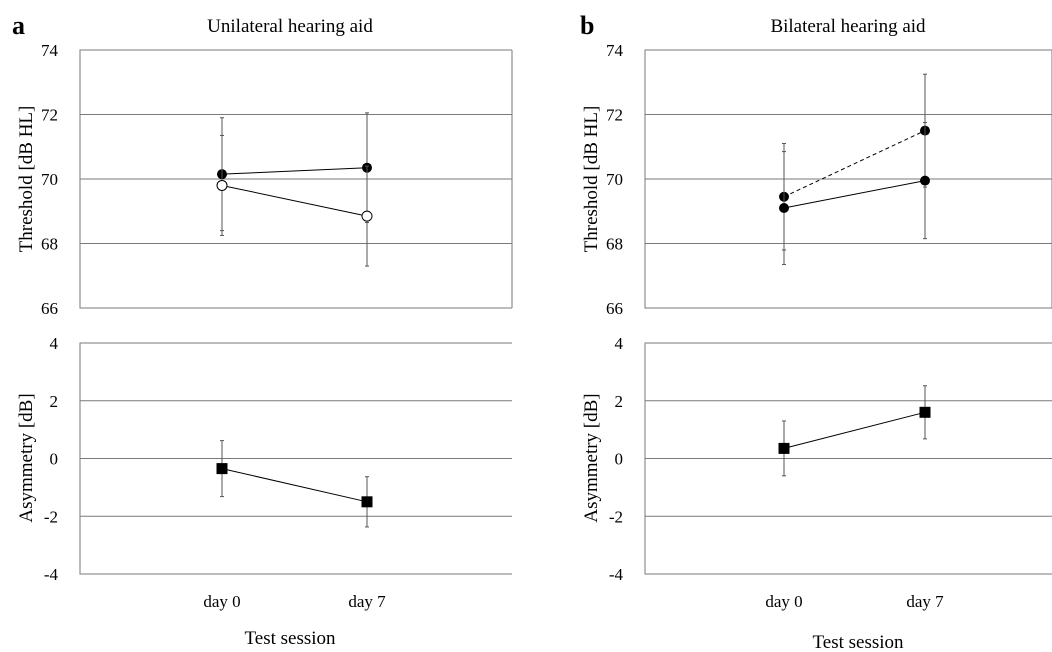 The image size is (1052, 652). I want to click on panel-letter: a, so click(18, 25).